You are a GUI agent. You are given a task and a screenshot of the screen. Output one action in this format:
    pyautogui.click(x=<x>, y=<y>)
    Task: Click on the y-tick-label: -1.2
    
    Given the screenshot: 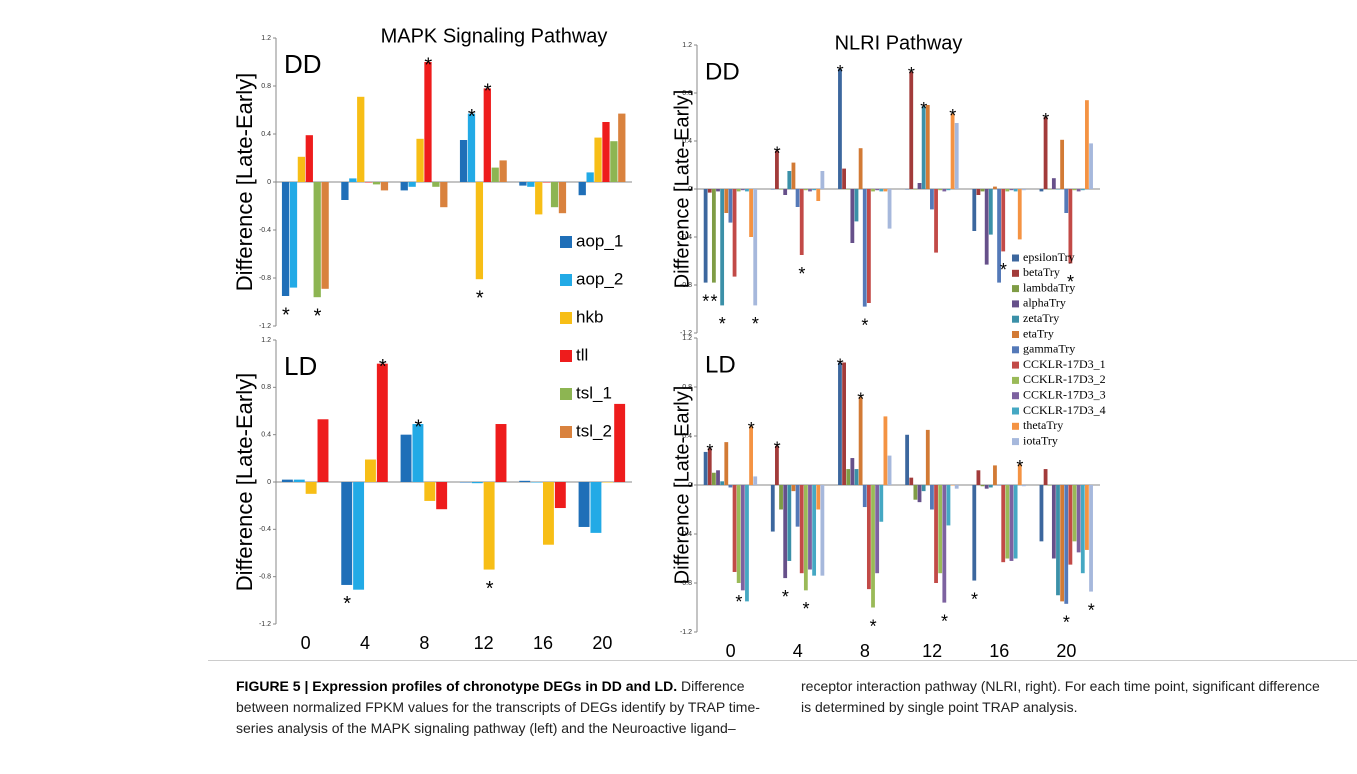 What is the action you would take?
    pyautogui.click(x=265, y=624)
    